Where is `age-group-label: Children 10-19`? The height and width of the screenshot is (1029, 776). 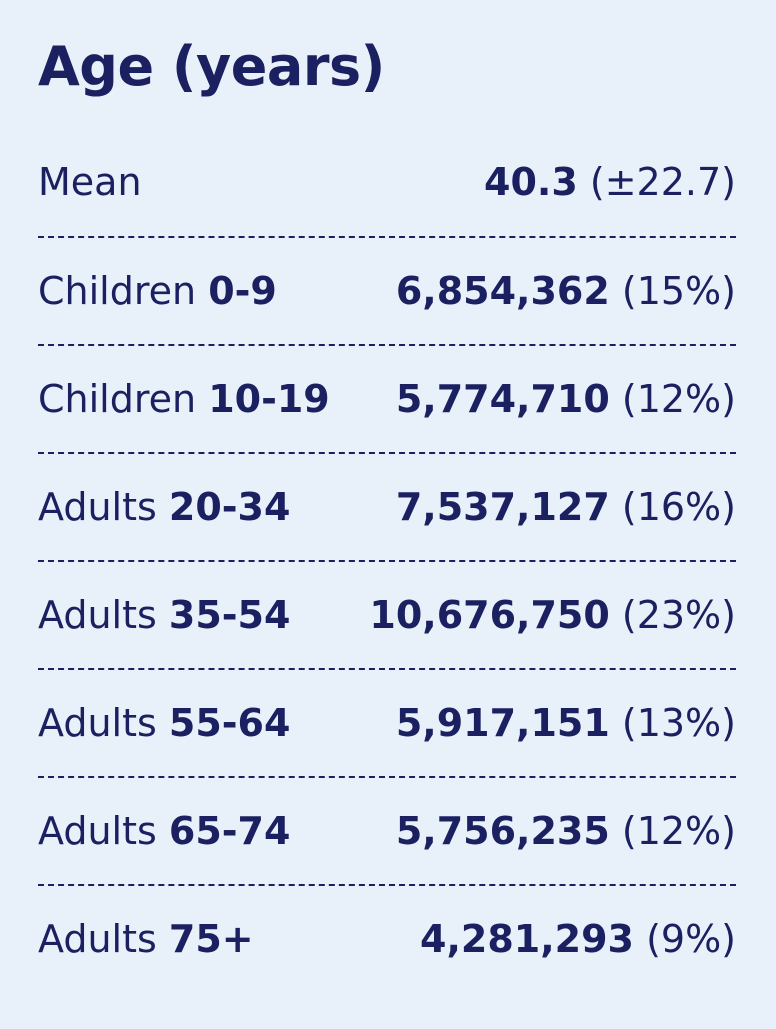
age-group-label: Children 10-19 is located at coordinates (184, 399).